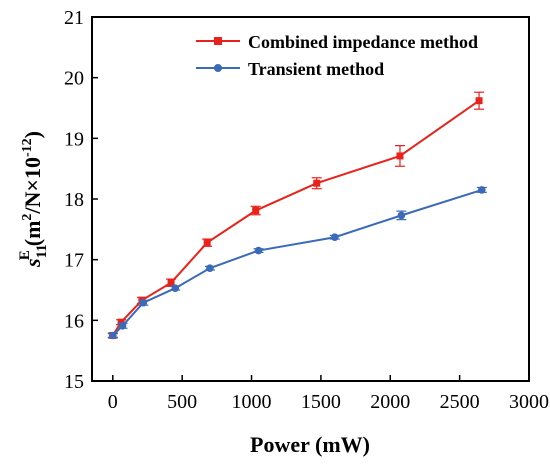 Image resolution: width=550 pixels, height=467 pixels. I want to click on y-axis-title: s11E (m2/N×10-12), so click(33, 199).